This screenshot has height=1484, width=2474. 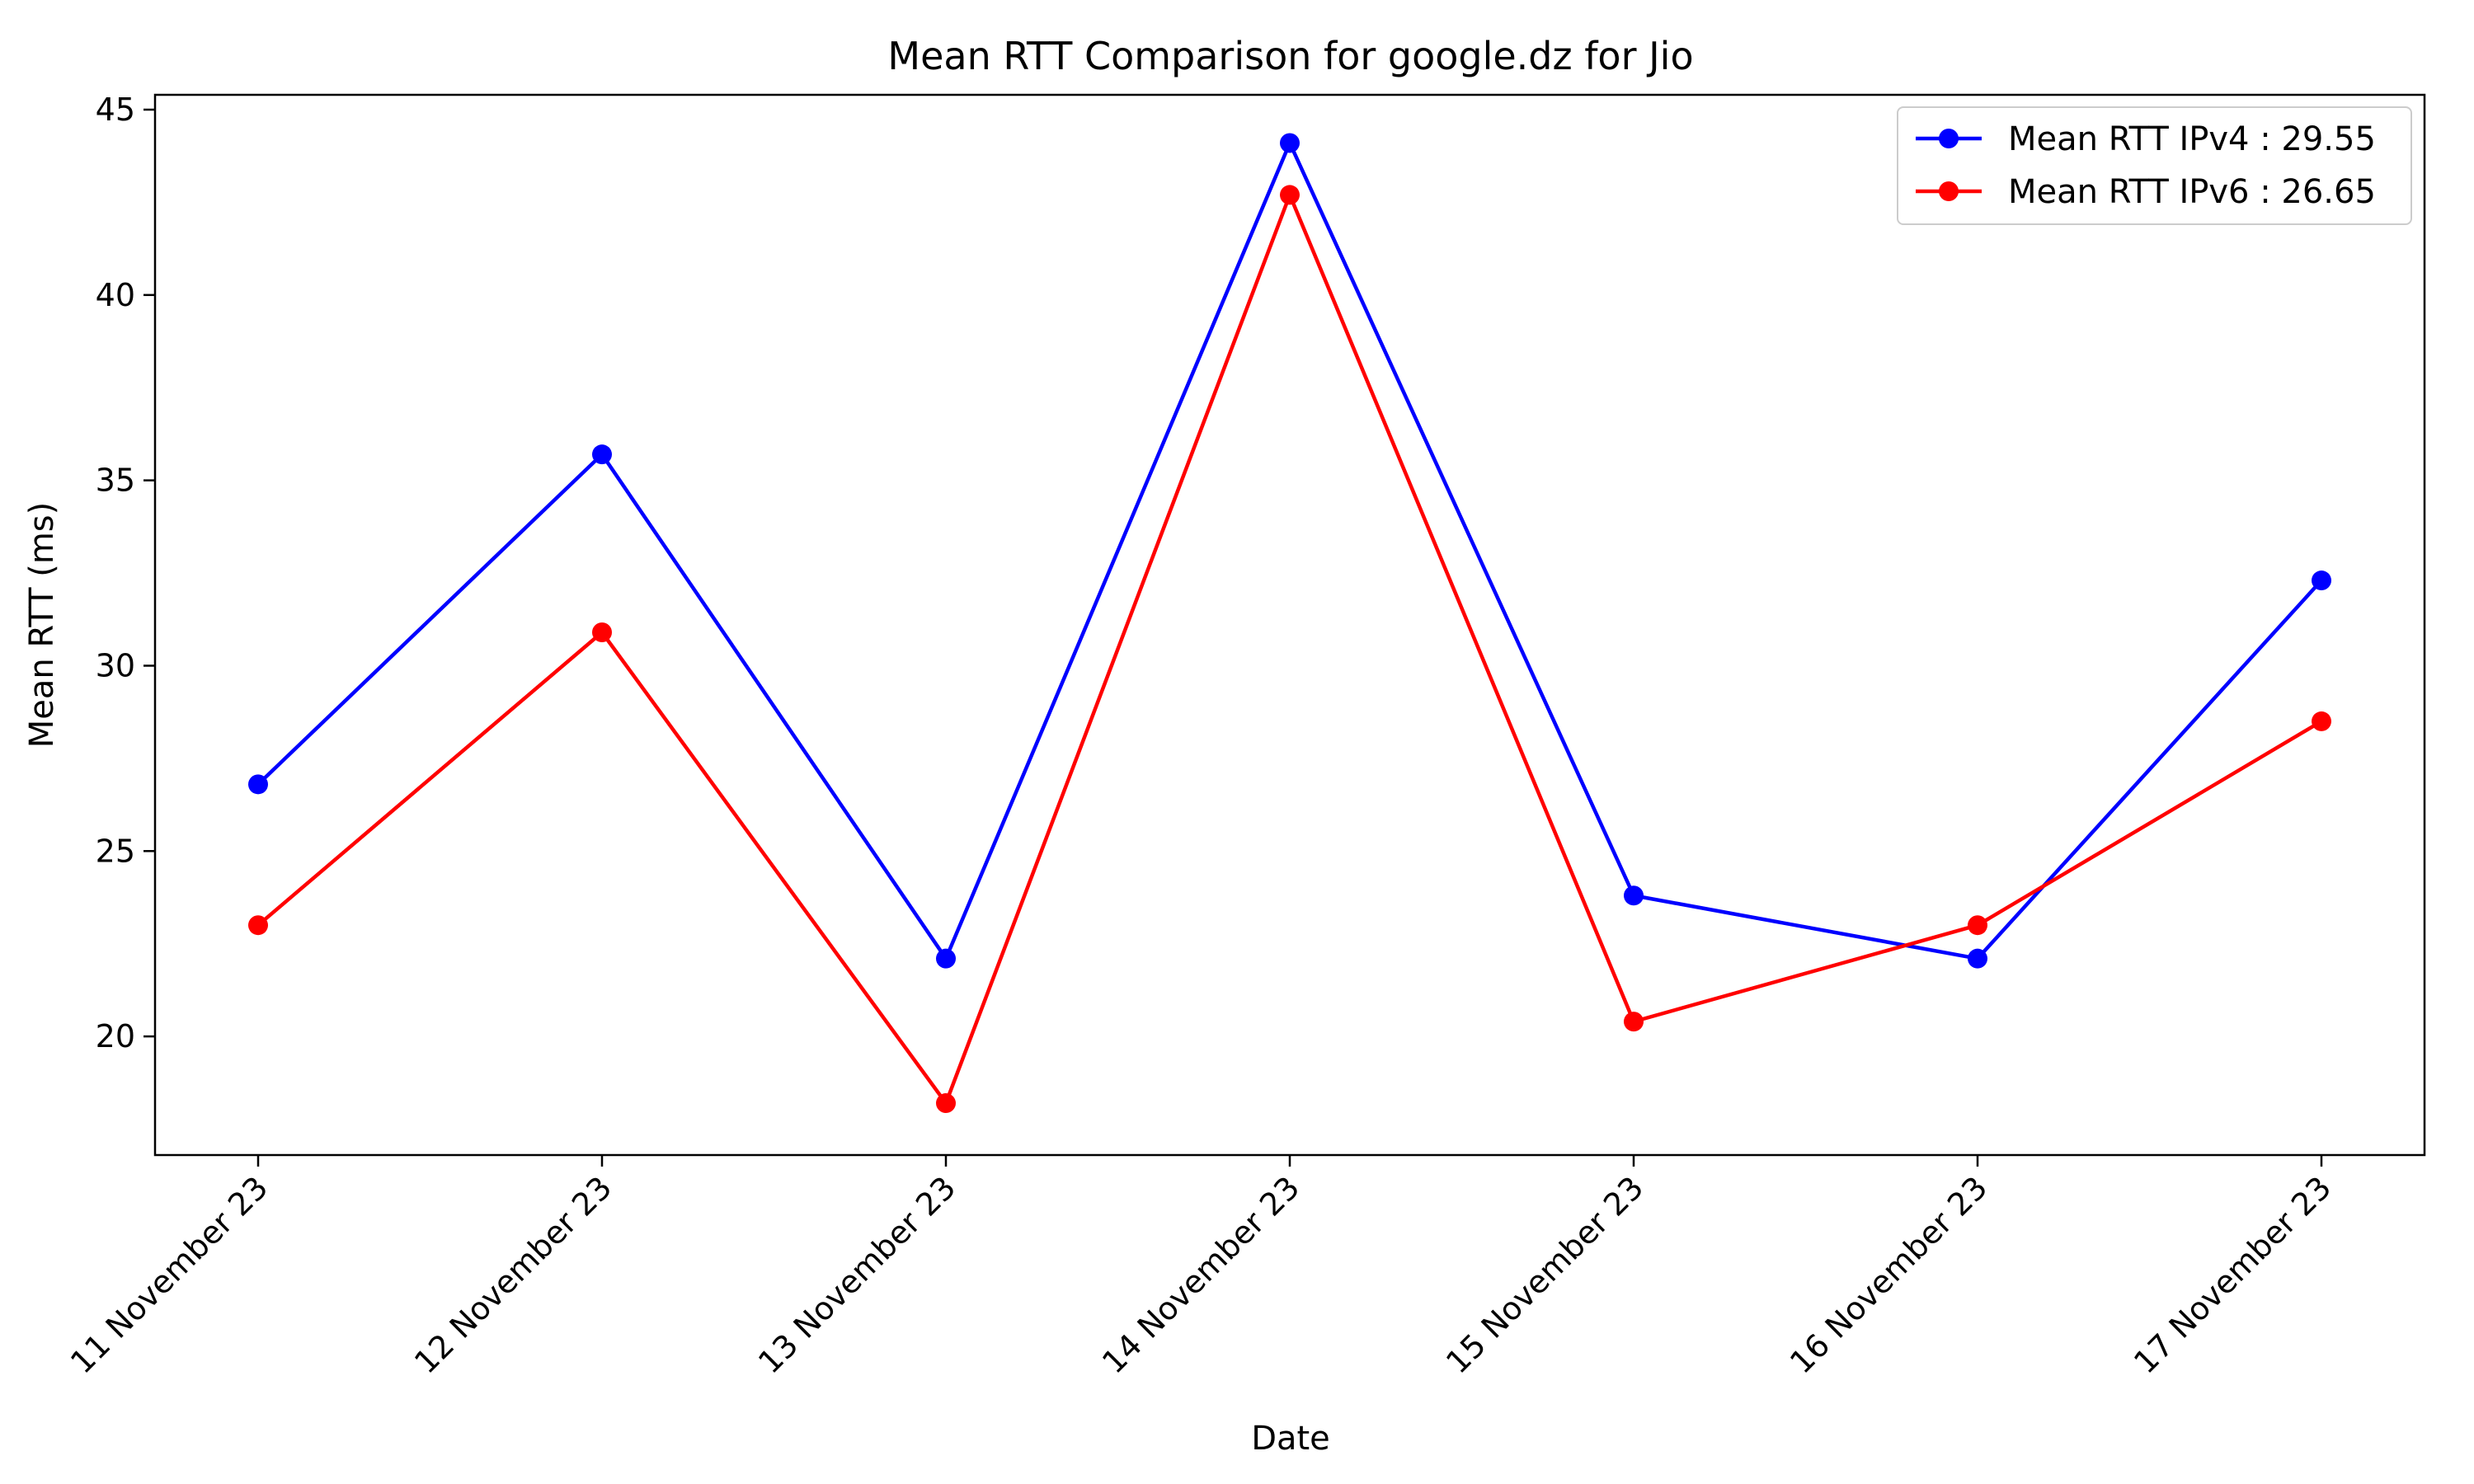 I want to click on y-axis: 20 25 30 35 40 45, so click(x=125, y=573).